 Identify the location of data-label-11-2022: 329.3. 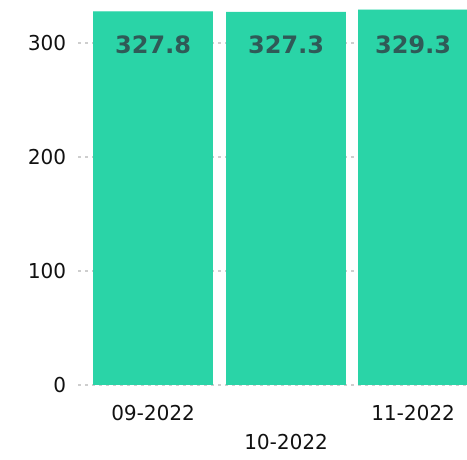
(413, 45).